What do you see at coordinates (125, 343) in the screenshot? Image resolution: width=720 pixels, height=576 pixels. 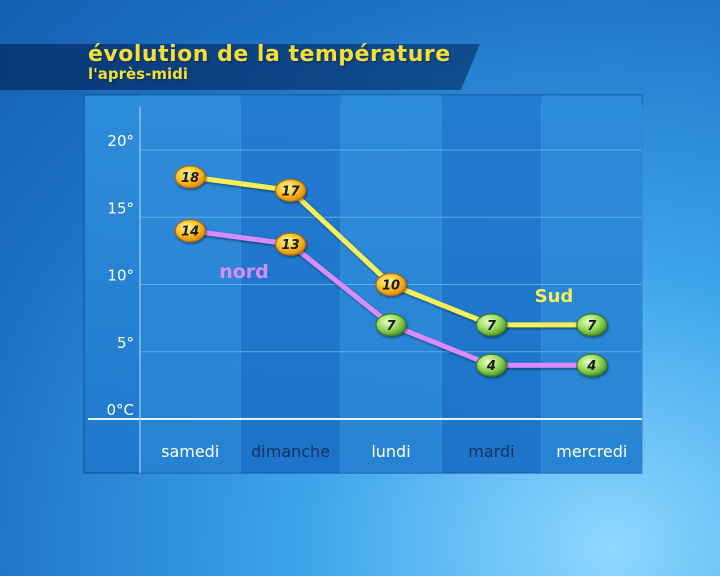 I see `y-tick-label: 5°` at bounding box center [125, 343].